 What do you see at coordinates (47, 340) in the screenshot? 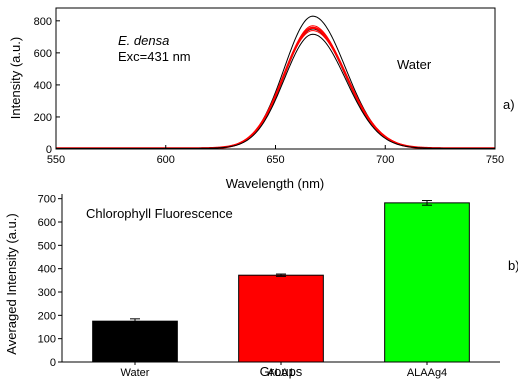
I see `b-y-tick-label-100: 100` at bounding box center [47, 340].